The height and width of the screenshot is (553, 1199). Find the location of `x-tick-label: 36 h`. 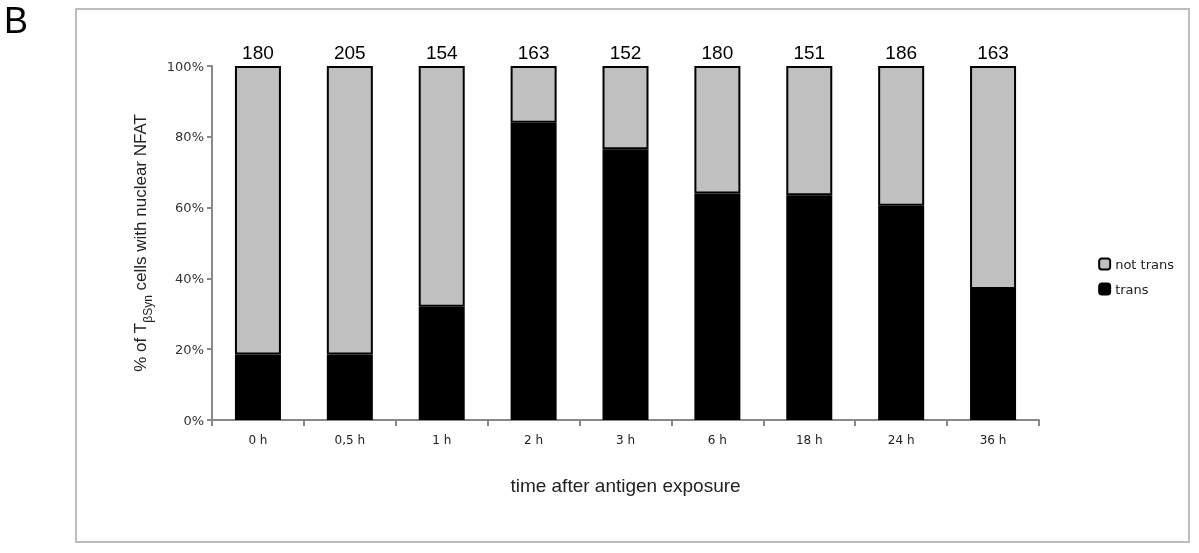

x-tick-label: 36 h is located at coordinates (993, 440).